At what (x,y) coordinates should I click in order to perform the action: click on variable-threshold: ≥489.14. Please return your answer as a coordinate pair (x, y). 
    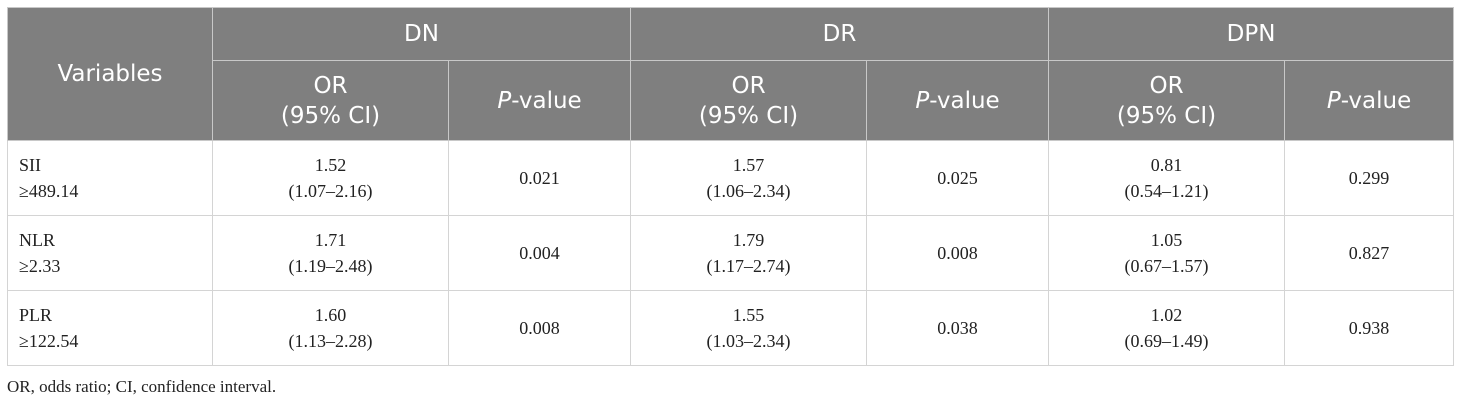
    Looking at the image, I should click on (49, 191).